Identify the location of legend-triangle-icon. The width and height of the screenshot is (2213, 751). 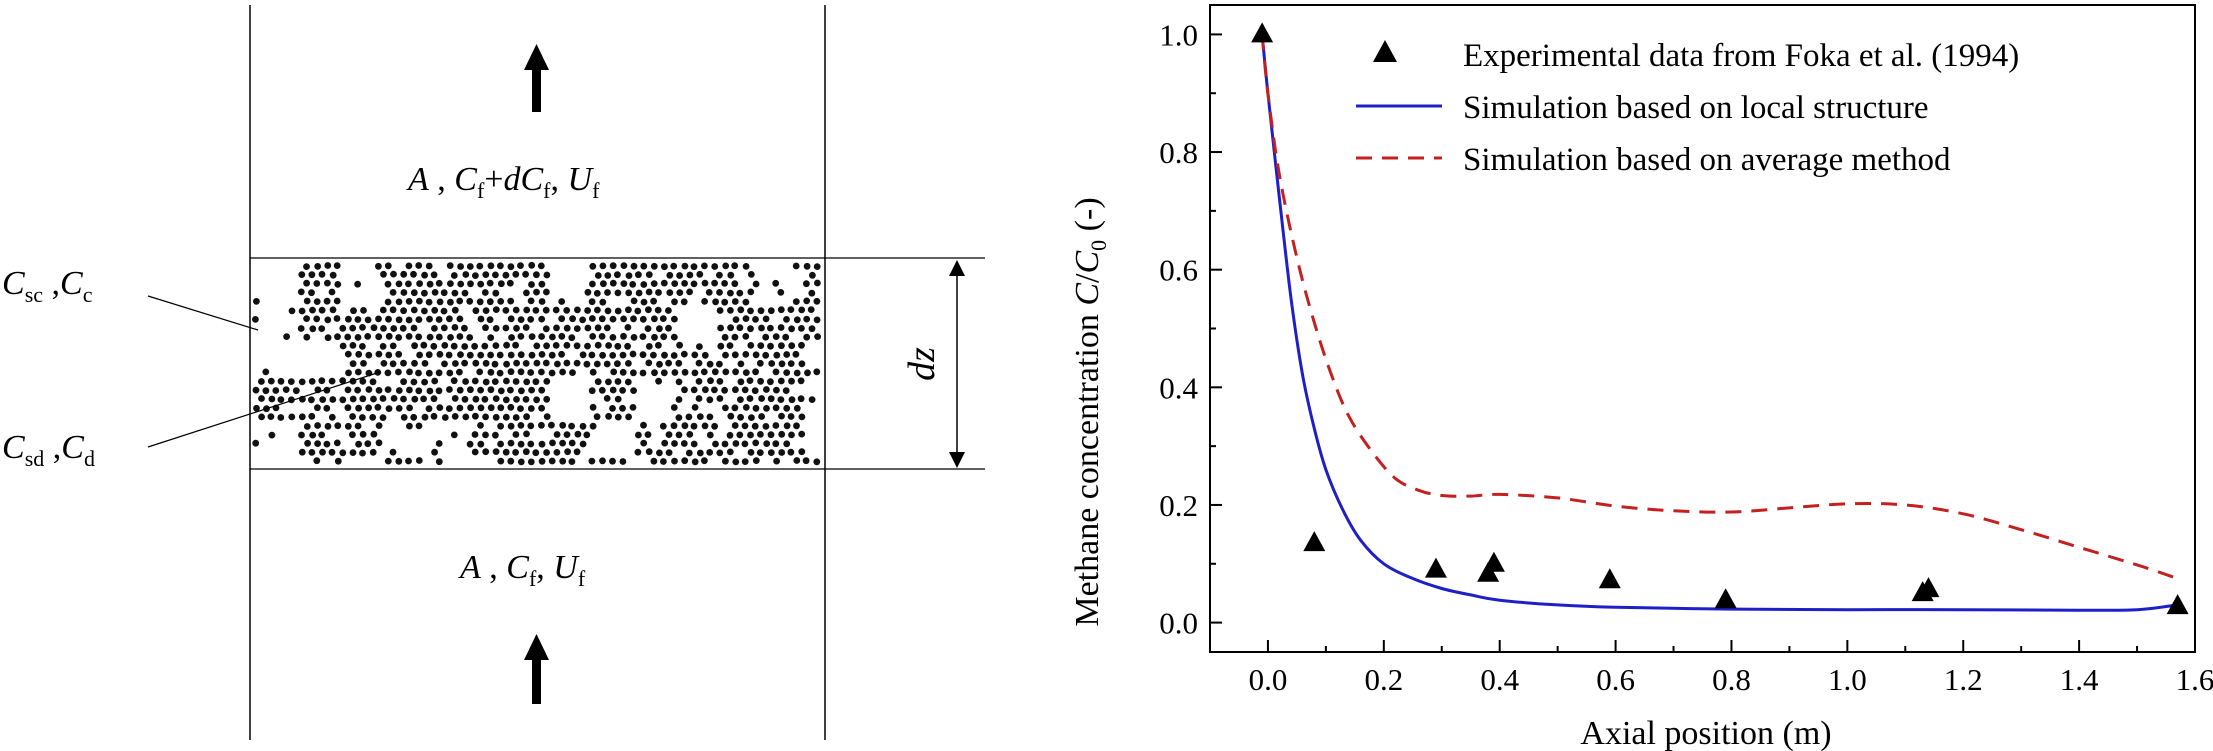
(1385, 51).